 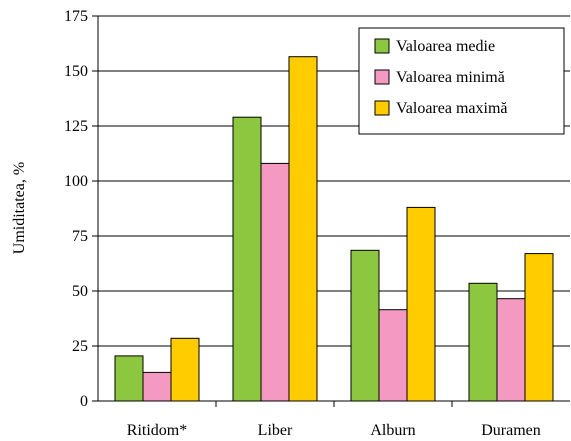 I want to click on category-label: Duramen, so click(x=511, y=430).